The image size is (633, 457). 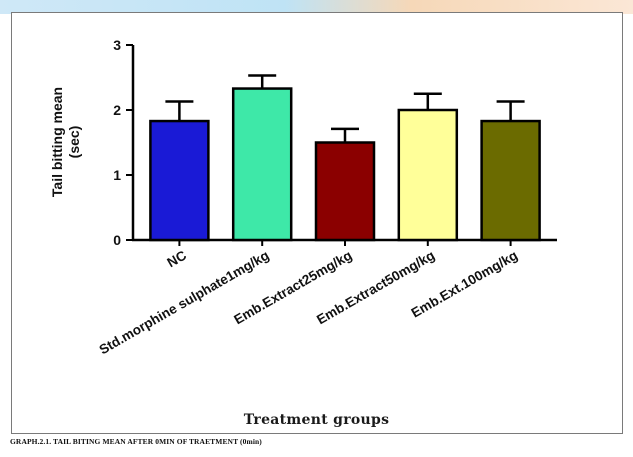 What do you see at coordinates (117, 110) in the screenshot?
I see `y-tick-label: 2` at bounding box center [117, 110].